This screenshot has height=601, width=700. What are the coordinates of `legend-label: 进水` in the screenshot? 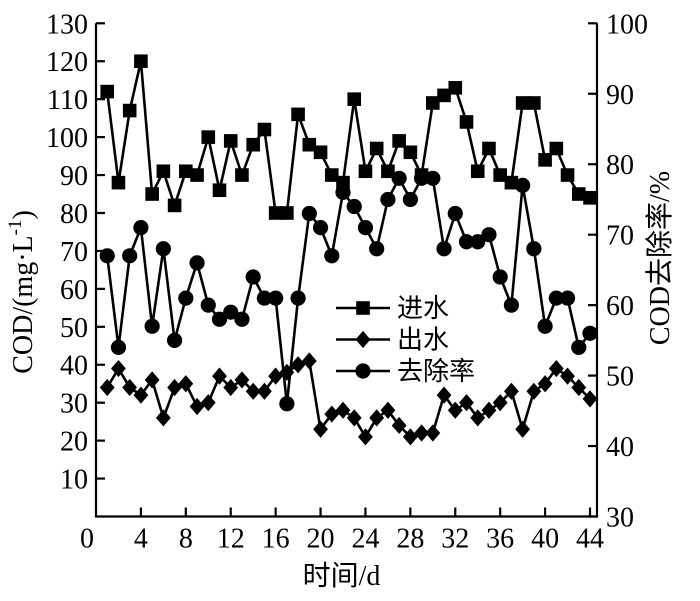 It's located at (423, 308).